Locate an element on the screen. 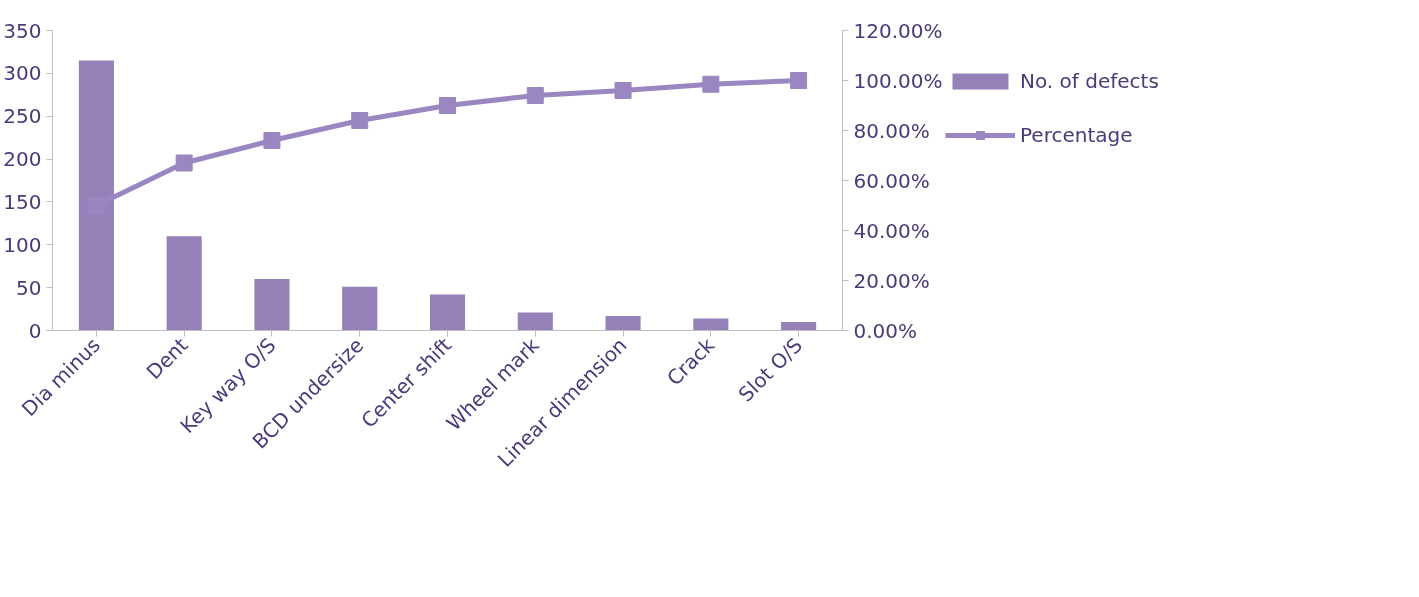 Image resolution: width=1419 pixels, height=597 pixels. y2-tick-label: 80.00% is located at coordinates (891, 130).